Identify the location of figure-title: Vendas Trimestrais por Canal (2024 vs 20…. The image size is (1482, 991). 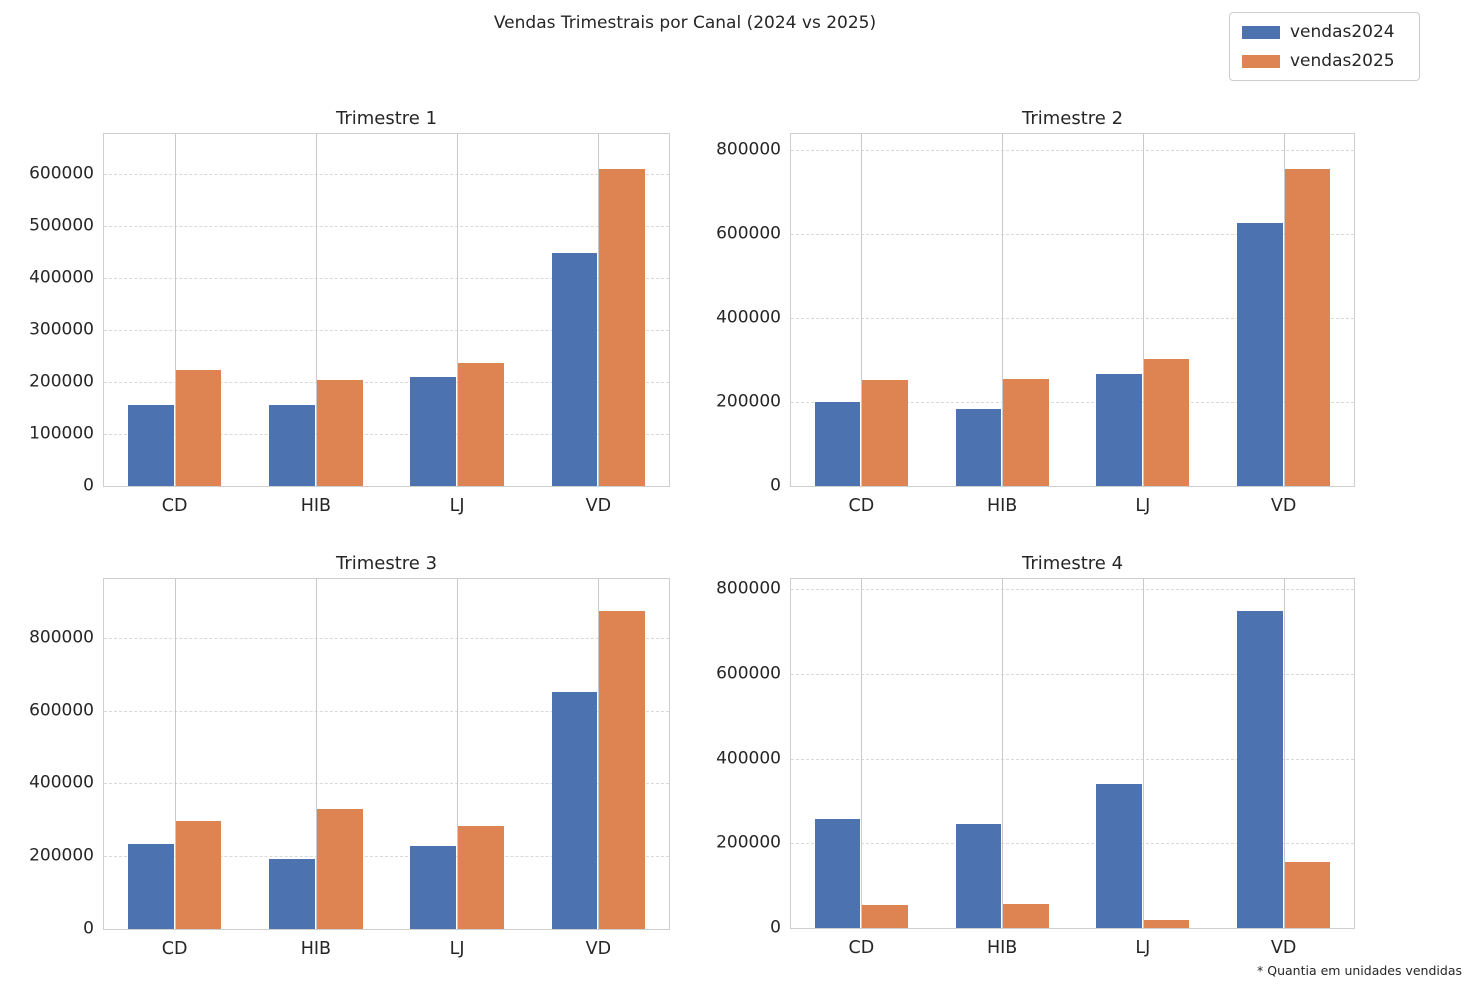
(685, 23).